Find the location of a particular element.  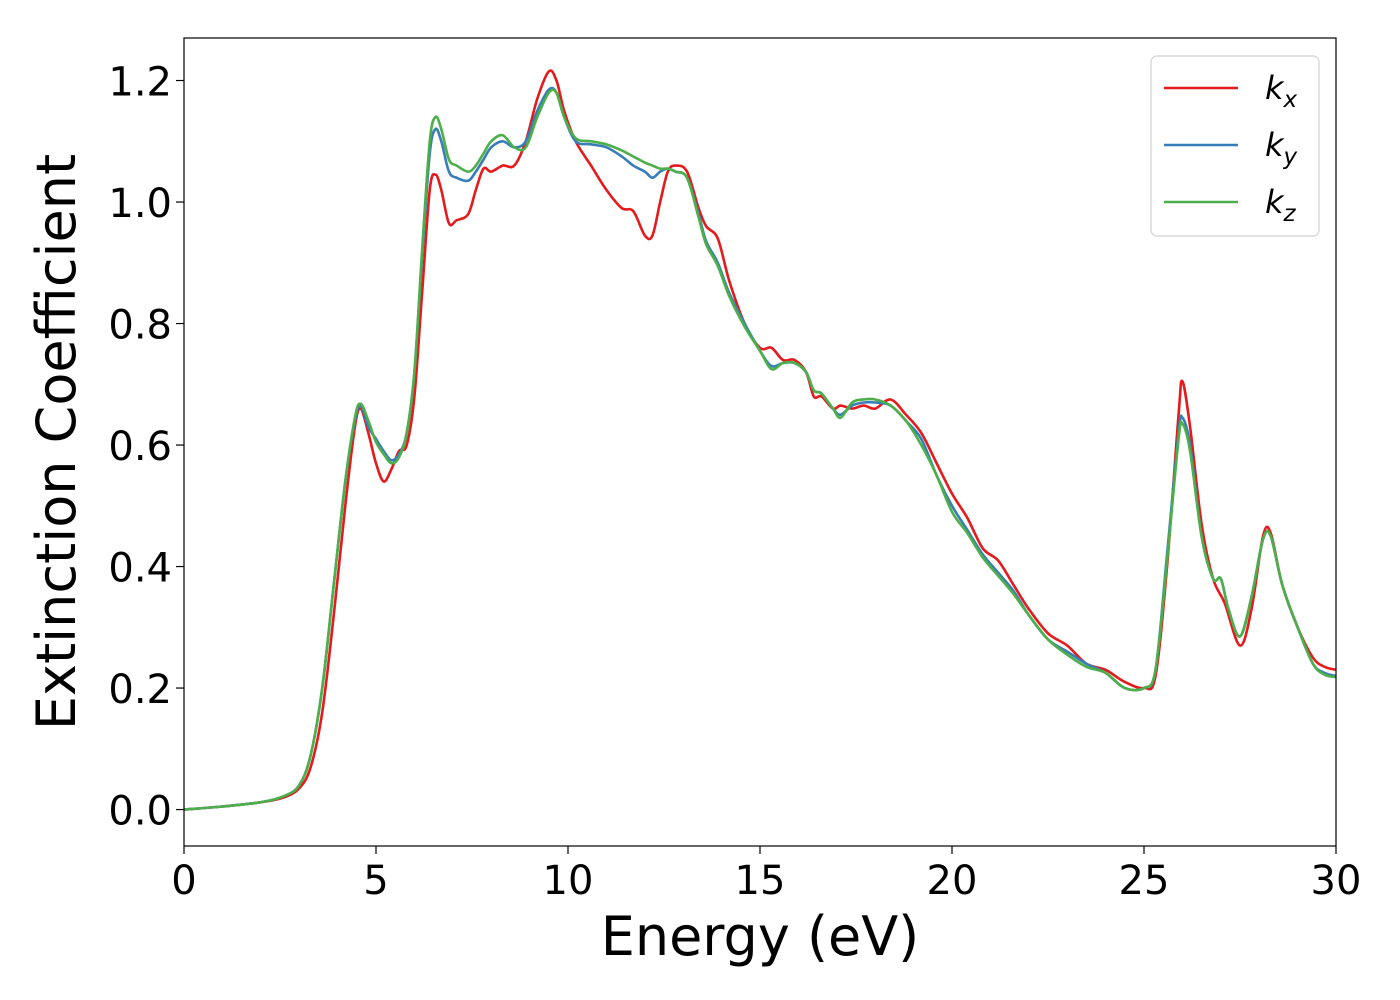

legend-label: kz is located at coordinates (1281, 205).